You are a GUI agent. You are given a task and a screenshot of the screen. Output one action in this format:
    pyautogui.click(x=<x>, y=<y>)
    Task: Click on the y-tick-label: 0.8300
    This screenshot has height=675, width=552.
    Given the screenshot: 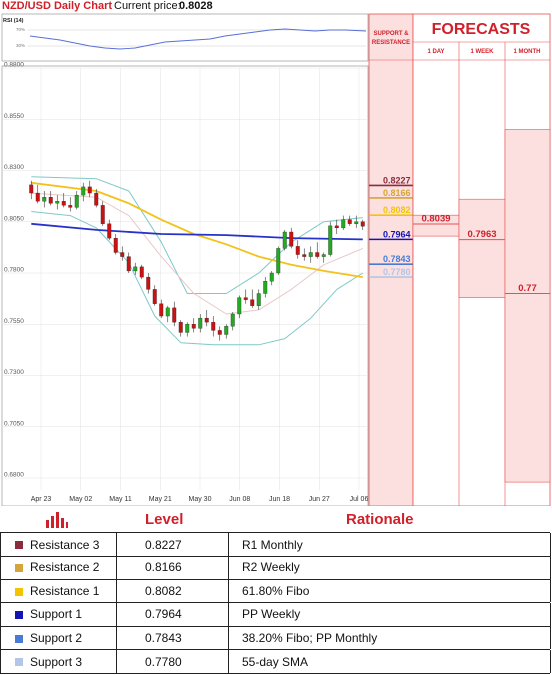 What is the action you would take?
    pyautogui.click(x=14, y=167)
    